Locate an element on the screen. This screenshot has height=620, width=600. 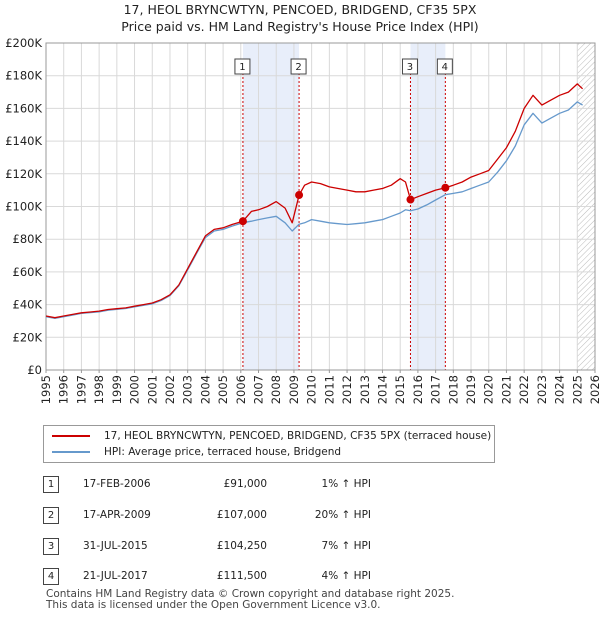
y-tick-label: £0 is located at coordinates (34, 370).